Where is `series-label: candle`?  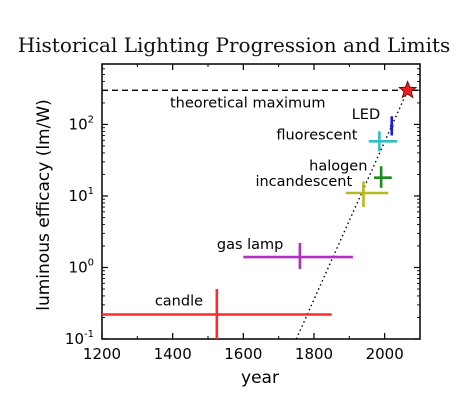 series-label: candle is located at coordinates (179, 302).